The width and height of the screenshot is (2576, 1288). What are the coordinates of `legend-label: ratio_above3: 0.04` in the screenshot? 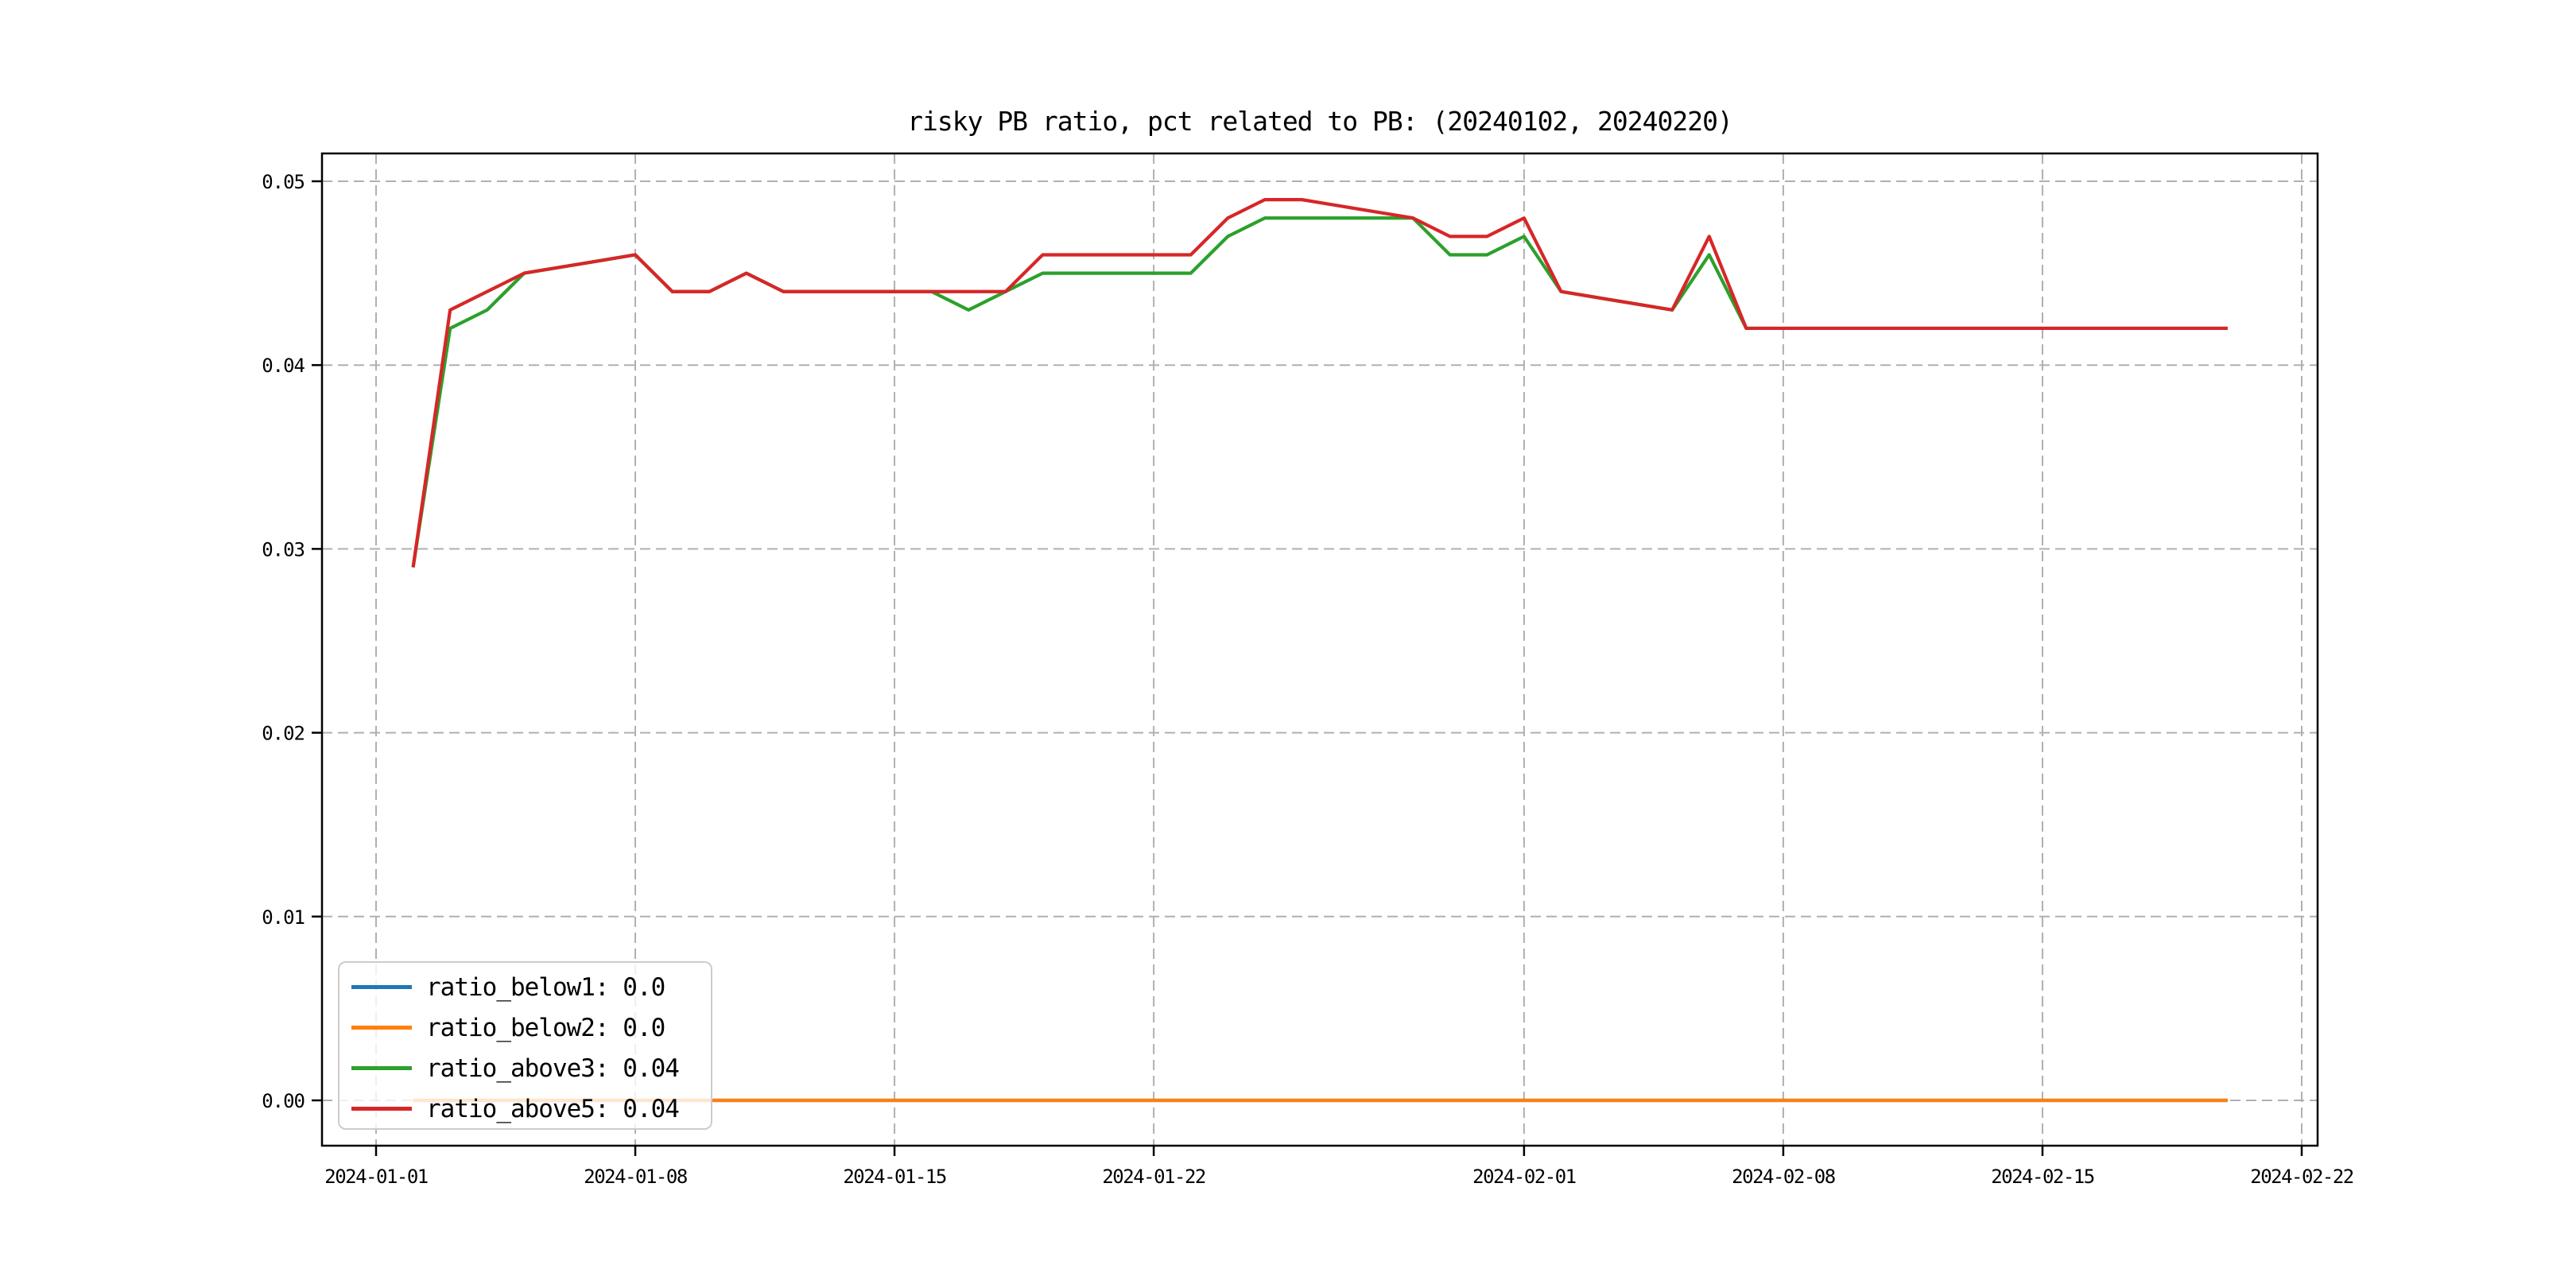 It's located at (553, 1068).